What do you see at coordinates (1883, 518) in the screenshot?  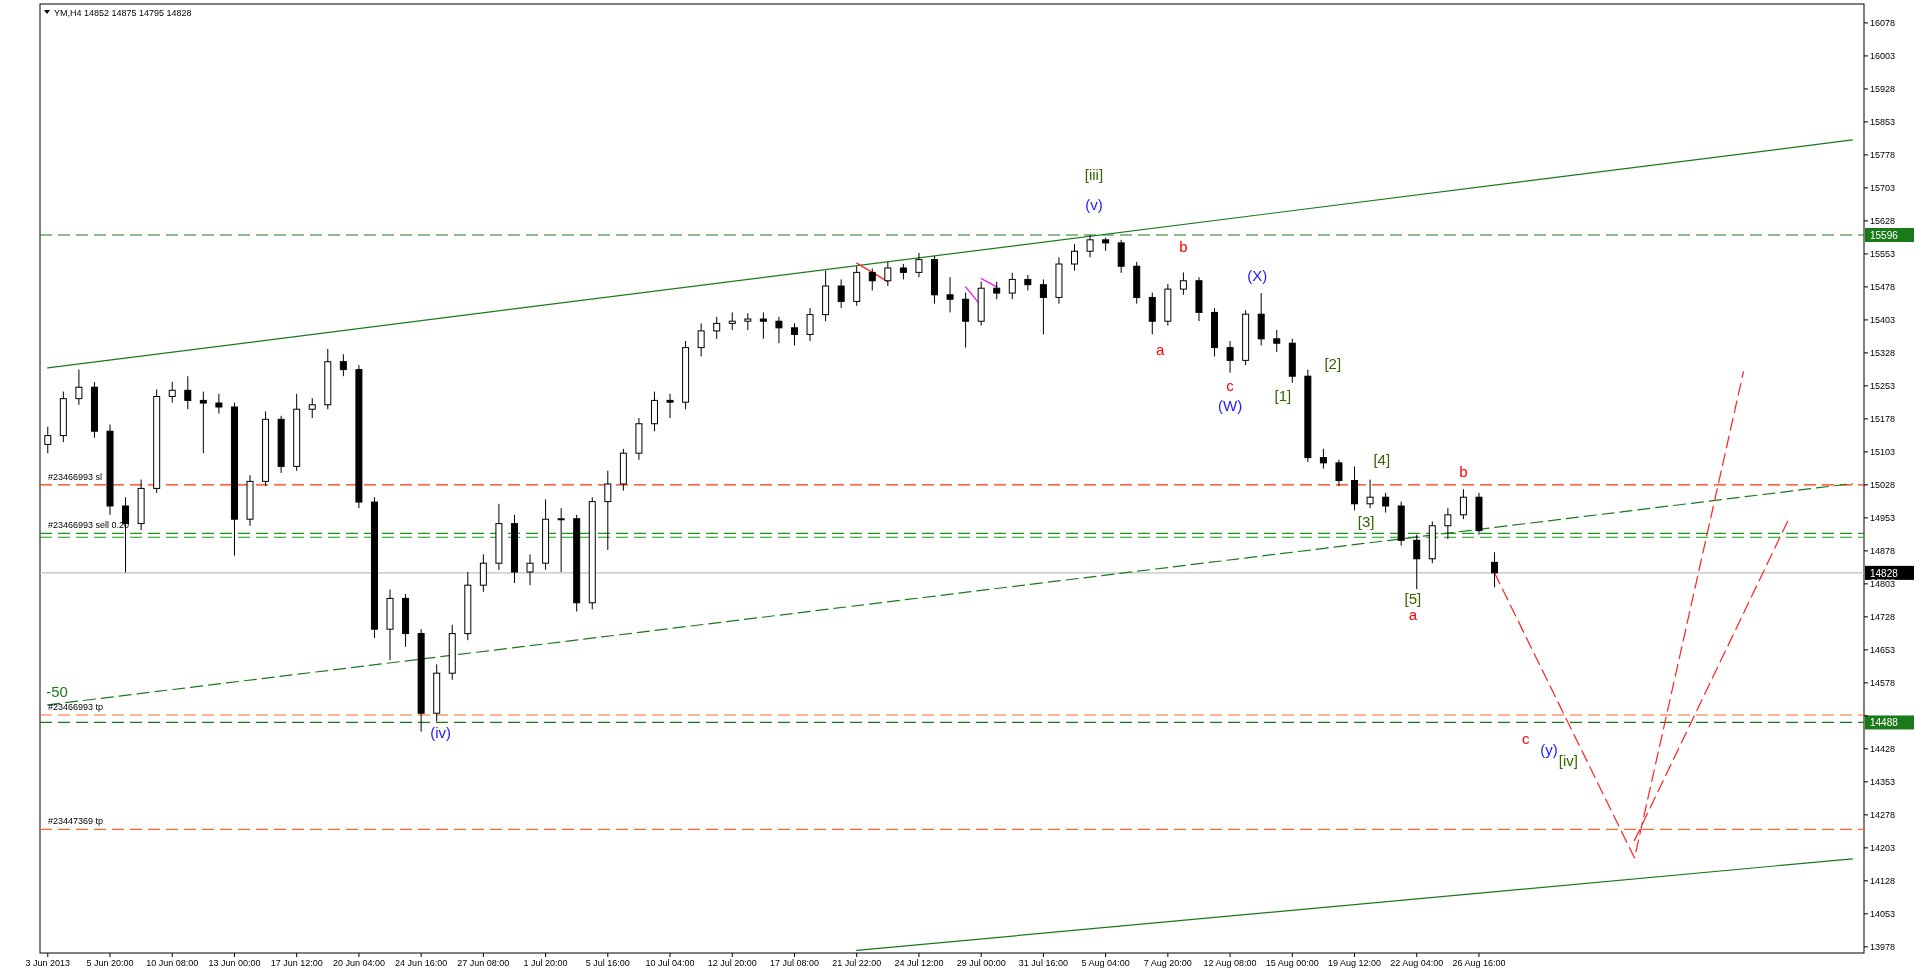 I see `y-tick-label: 14953` at bounding box center [1883, 518].